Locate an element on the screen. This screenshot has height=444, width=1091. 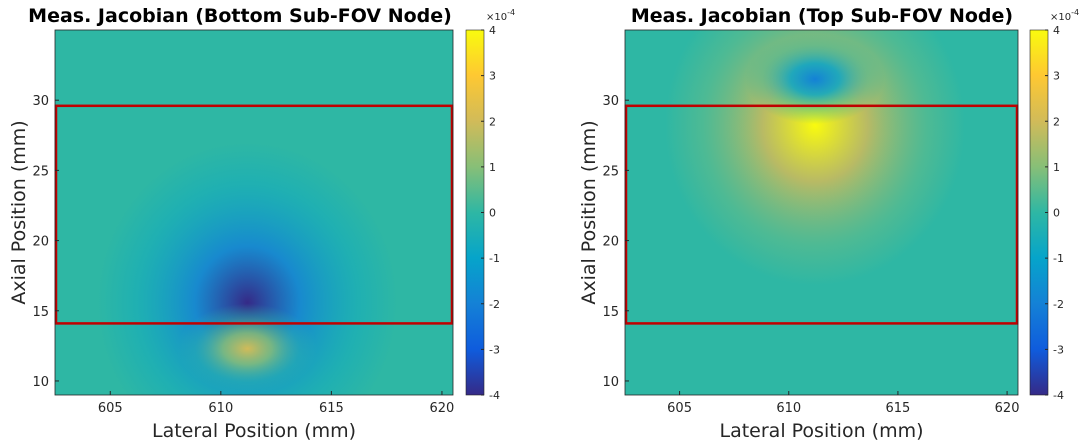
chart-title: Meas. Jacobian (Top Sub-FOV Node) is located at coordinates (822, 16).